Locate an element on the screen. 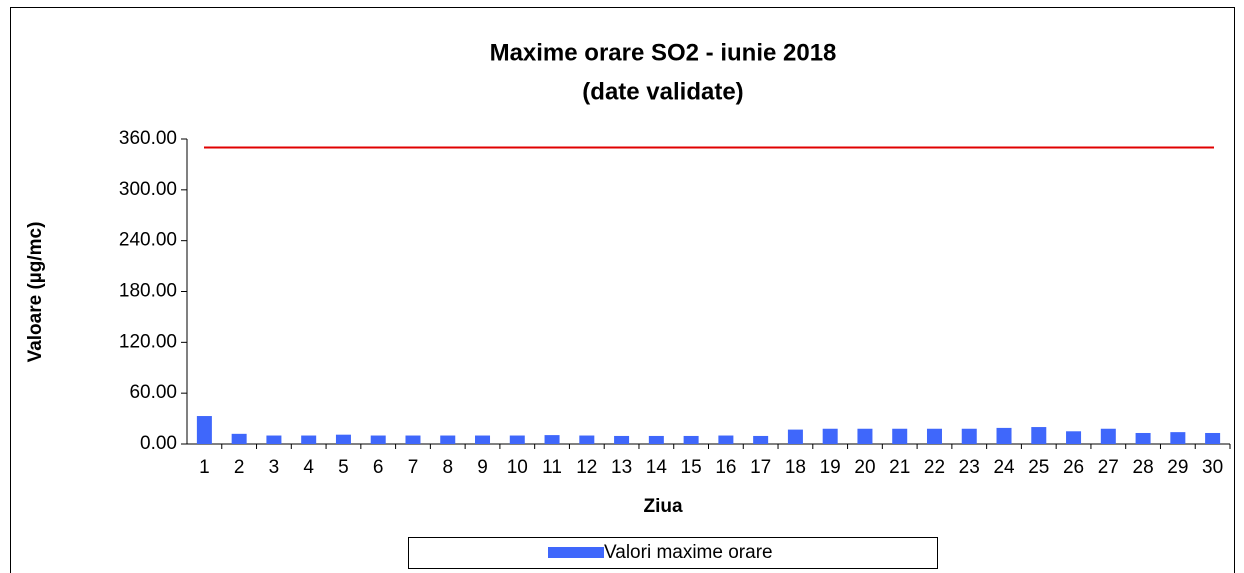 The height and width of the screenshot is (573, 1244). x-tick-label: 3 is located at coordinates (274, 467).